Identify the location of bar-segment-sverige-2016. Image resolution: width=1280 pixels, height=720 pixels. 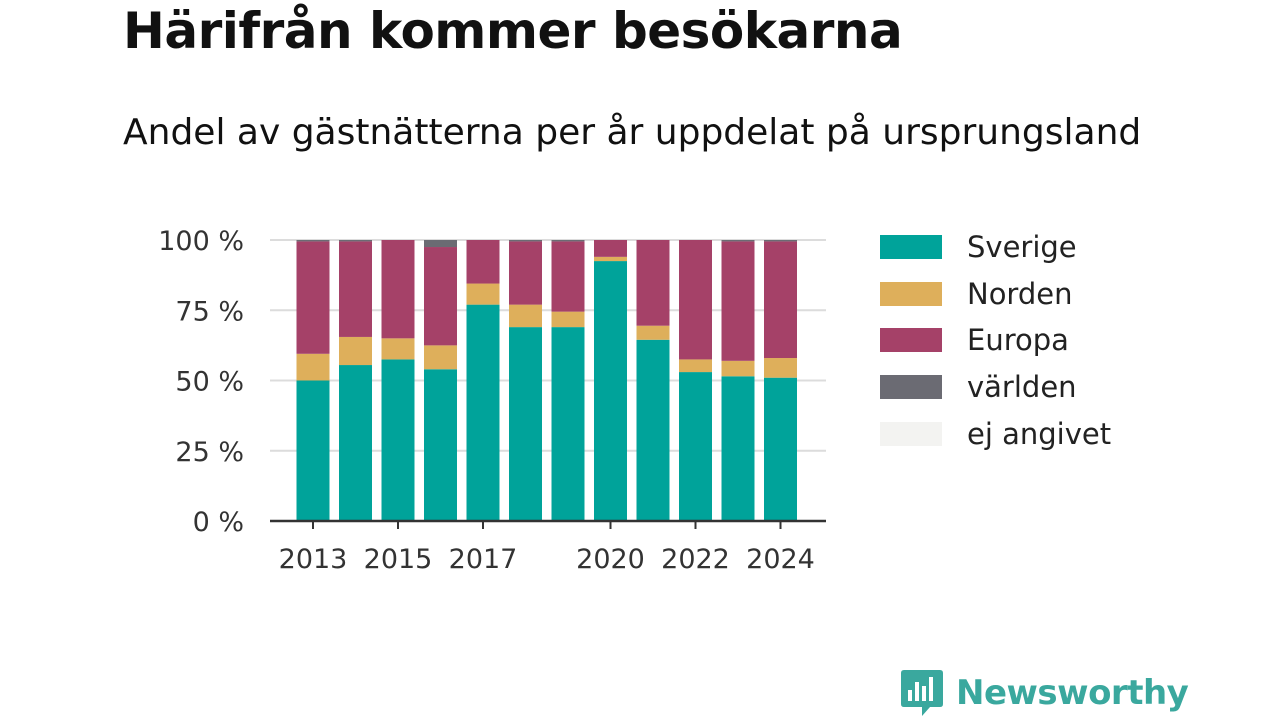
(440, 445).